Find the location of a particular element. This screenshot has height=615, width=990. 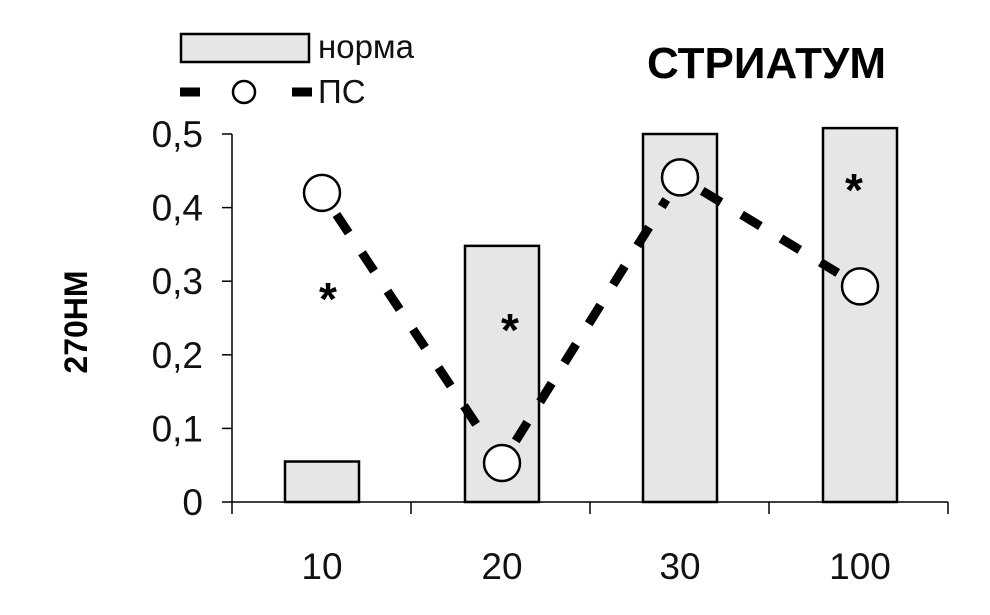

legend-swatch-norma is located at coordinates (245, 48).